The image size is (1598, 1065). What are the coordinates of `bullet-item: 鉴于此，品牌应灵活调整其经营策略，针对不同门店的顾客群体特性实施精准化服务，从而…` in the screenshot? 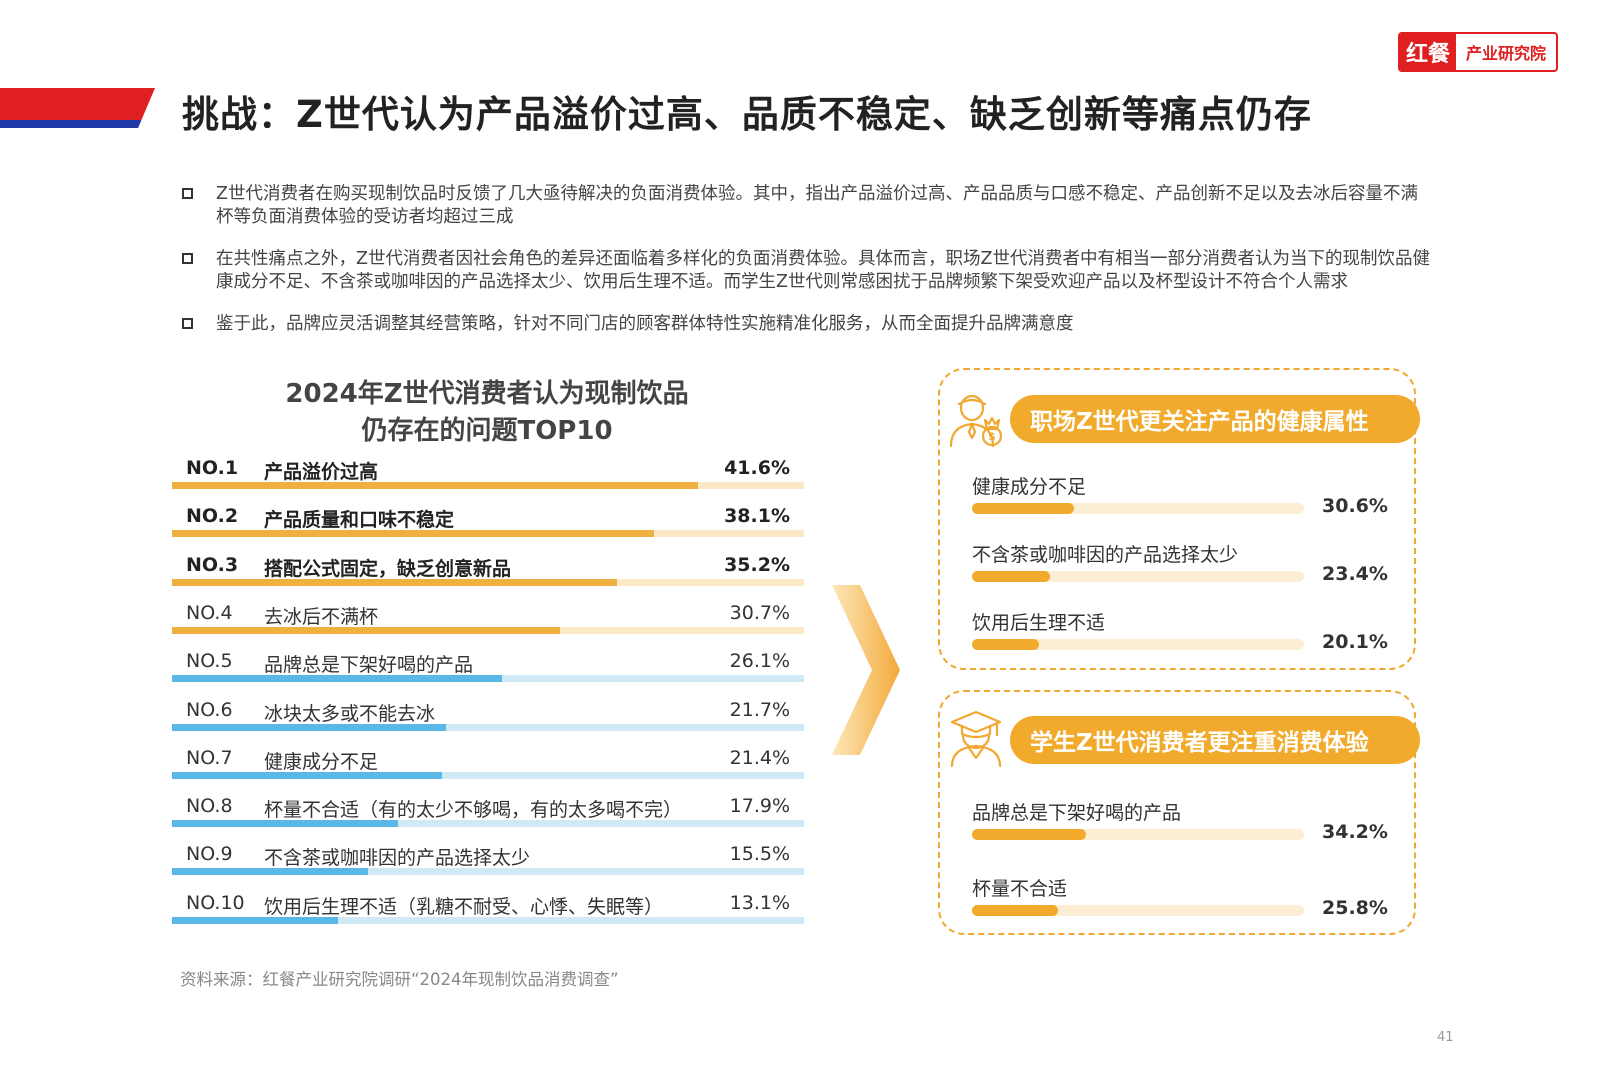 It's located at (807, 324).